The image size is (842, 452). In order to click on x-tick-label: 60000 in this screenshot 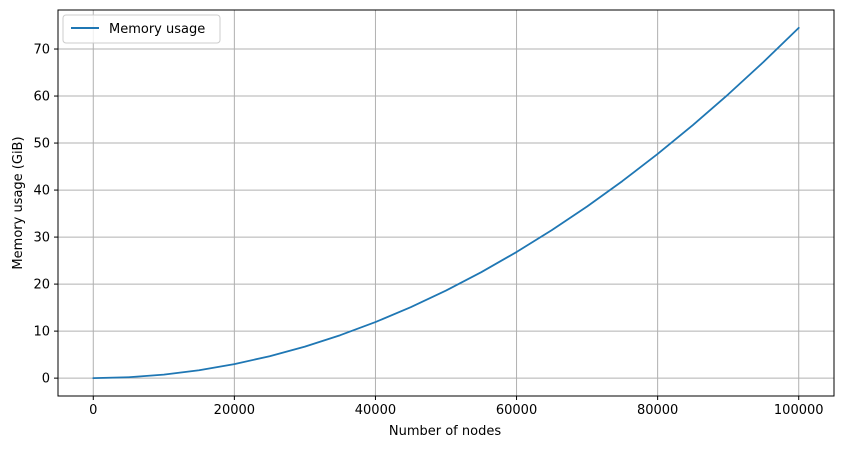, I will do `click(516, 410)`.